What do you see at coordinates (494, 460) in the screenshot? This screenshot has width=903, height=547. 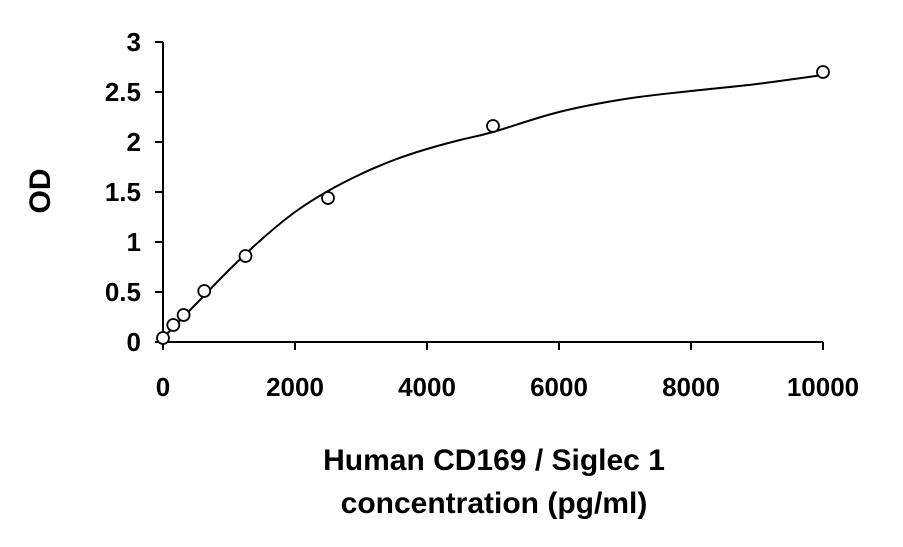 I see `x-axis-title-line-1: Human CD169 / Siglec 1` at bounding box center [494, 460].